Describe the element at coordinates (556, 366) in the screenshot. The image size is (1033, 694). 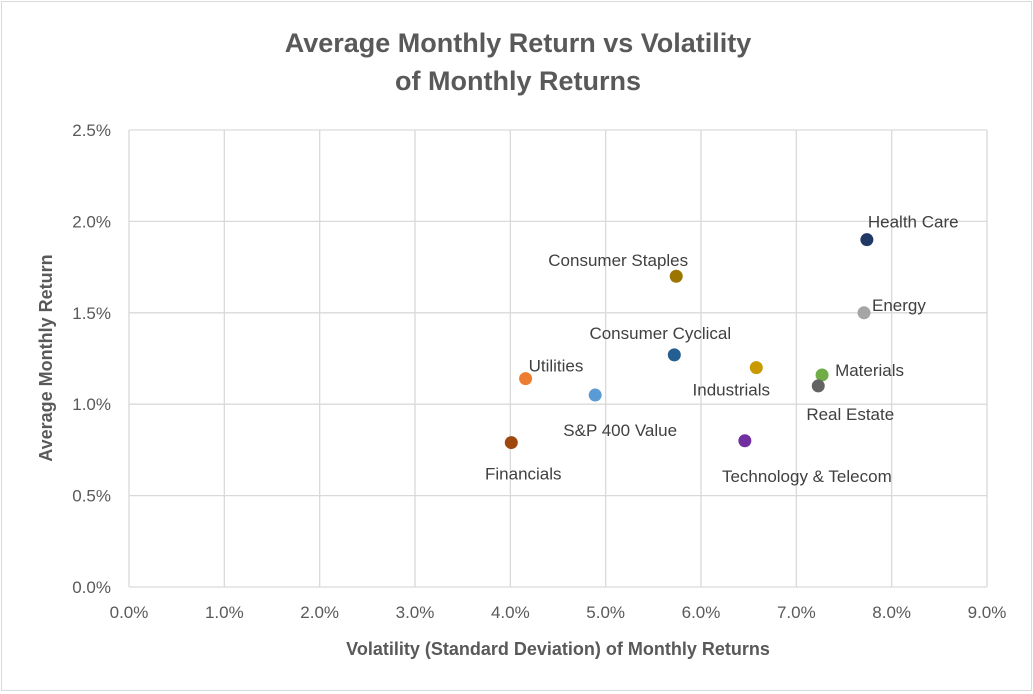
I see `data-label: Utilities` at that location.